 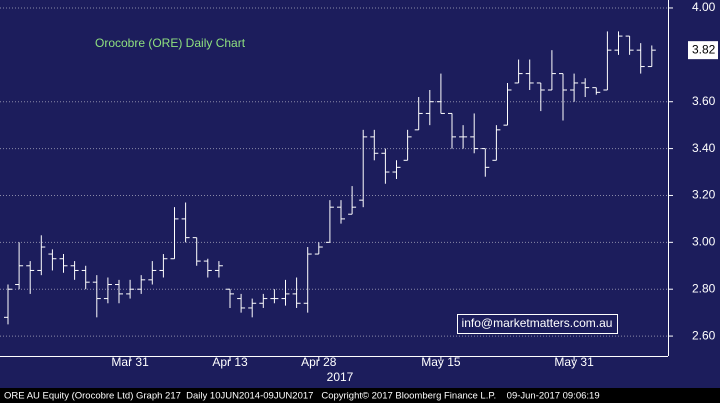 I want to click on chart-title: Orocobre (ORE) Daily Chart, so click(x=170, y=43).